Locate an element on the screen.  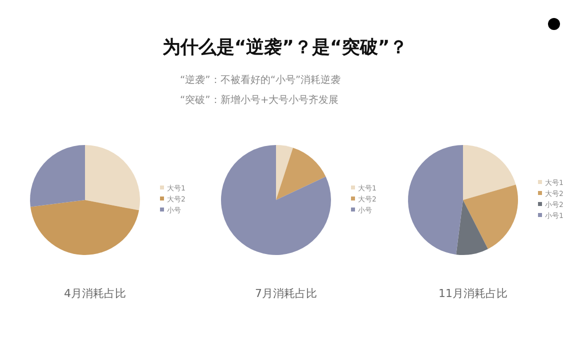
text: 为什么是“逆袭”？是“突破”？ is located at coordinates (285, 47).